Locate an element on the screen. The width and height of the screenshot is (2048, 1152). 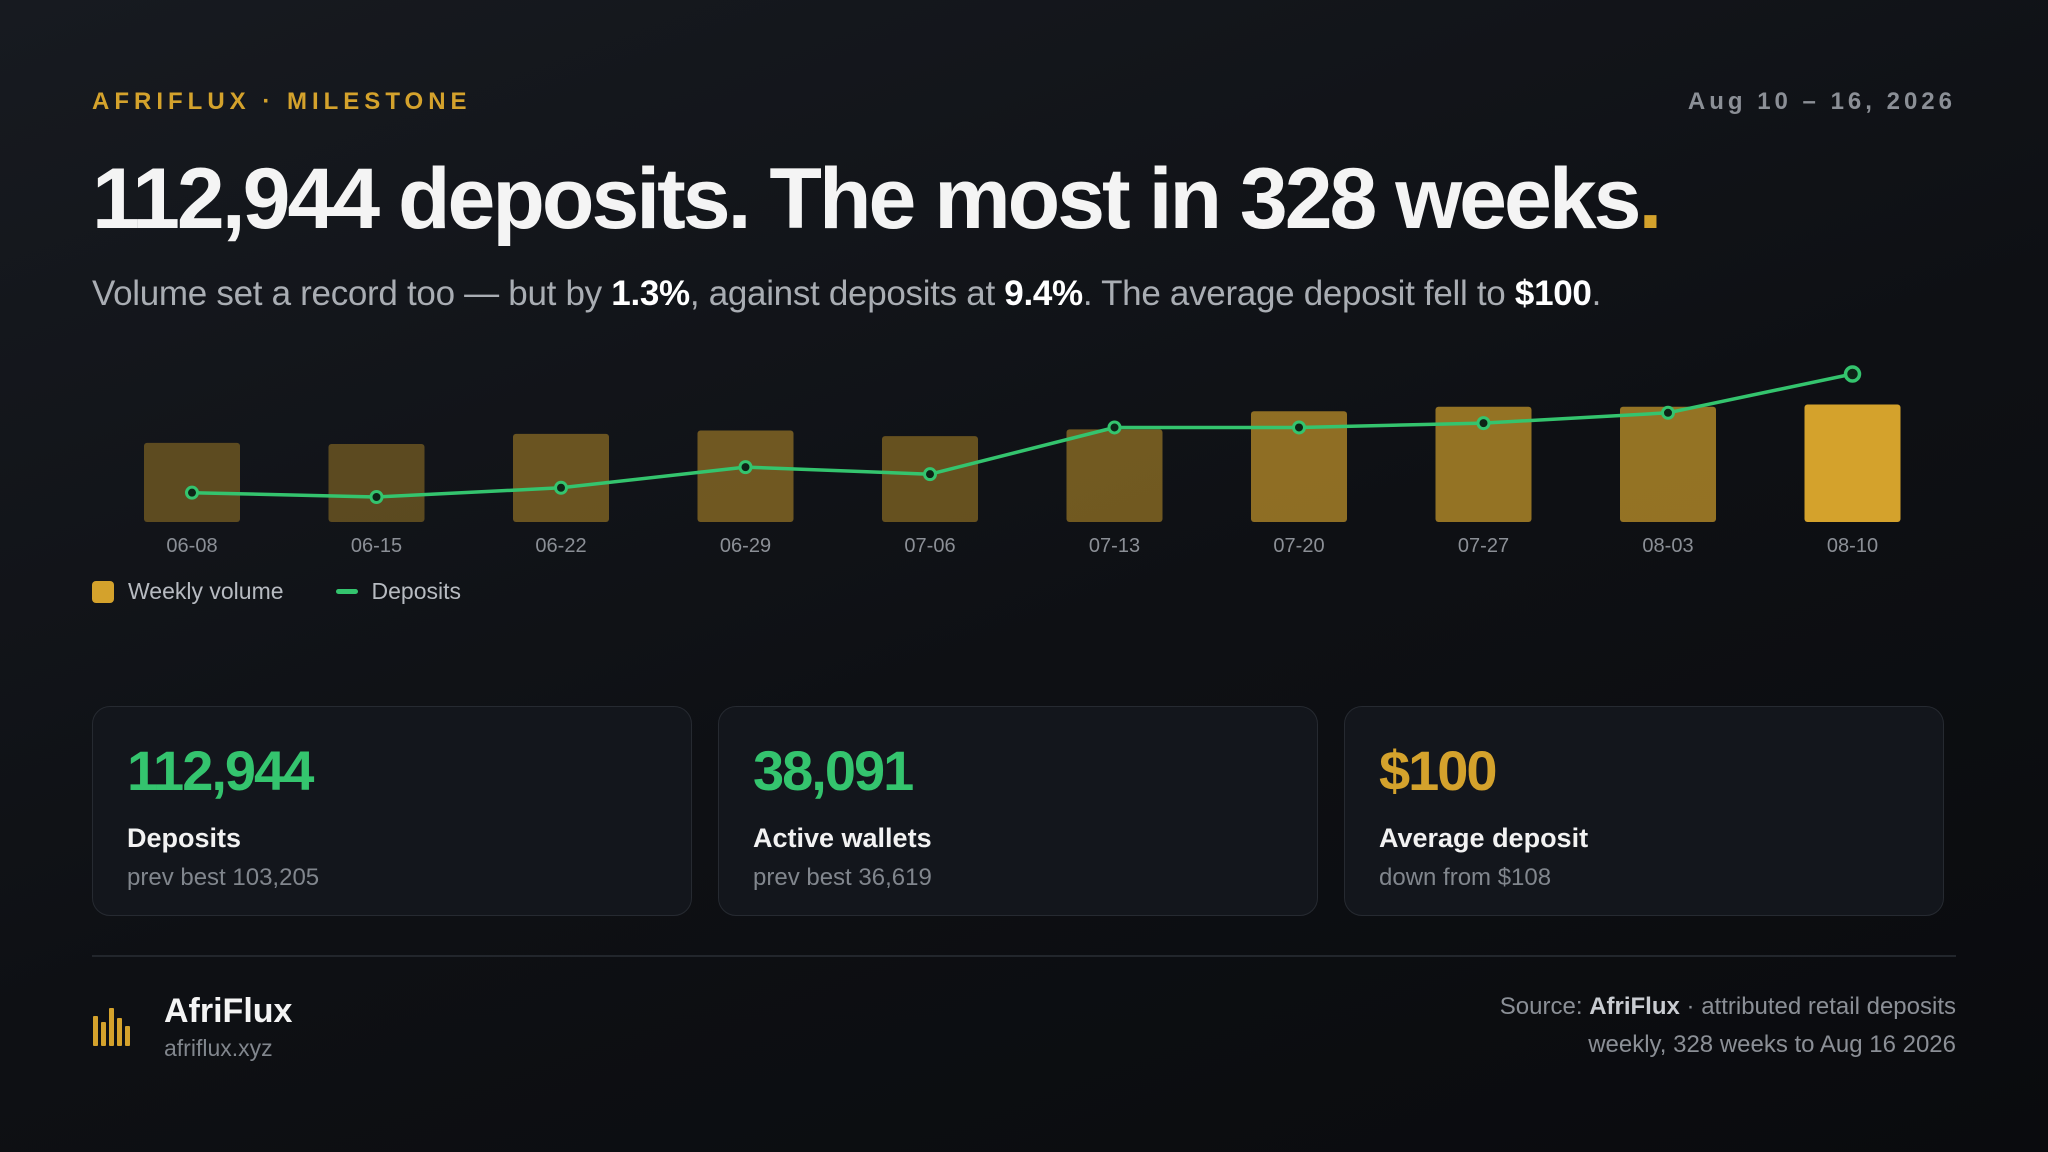
date-range: Aug 10 – 16, 2026 is located at coordinates (1821, 101).